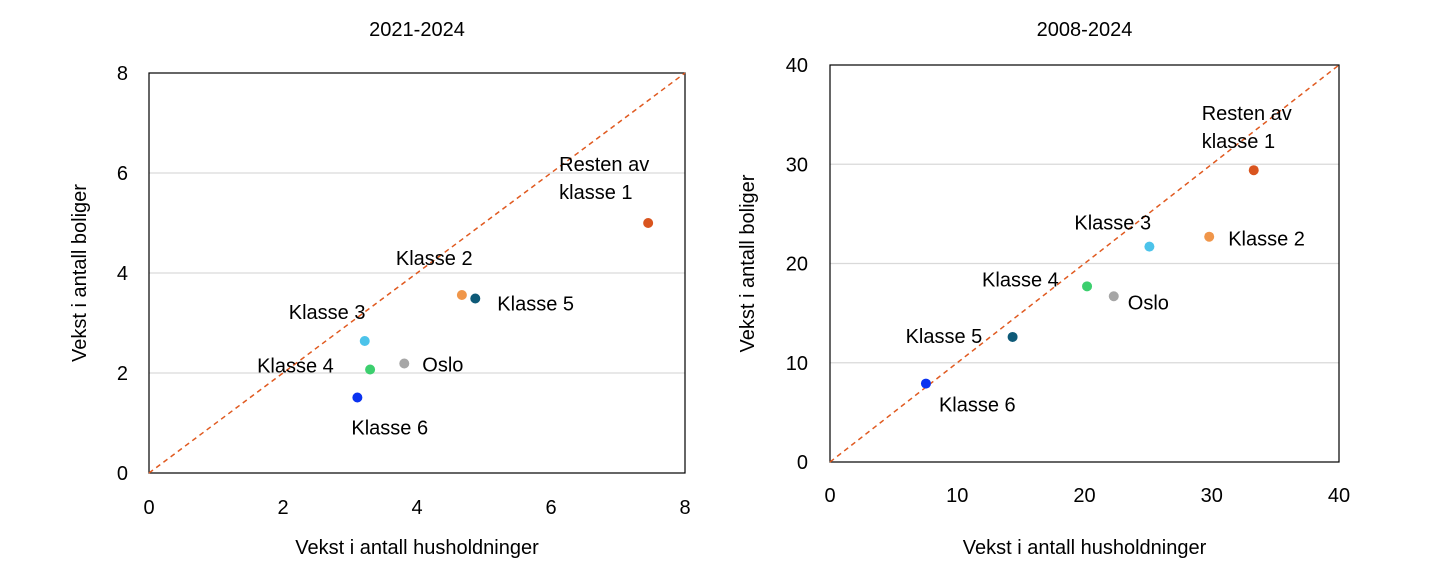 The height and width of the screenshot is (579, 1445). Describe the element at coordinates (797, 165) in the screenshot. I see `y-tick-label: 30` at that location.